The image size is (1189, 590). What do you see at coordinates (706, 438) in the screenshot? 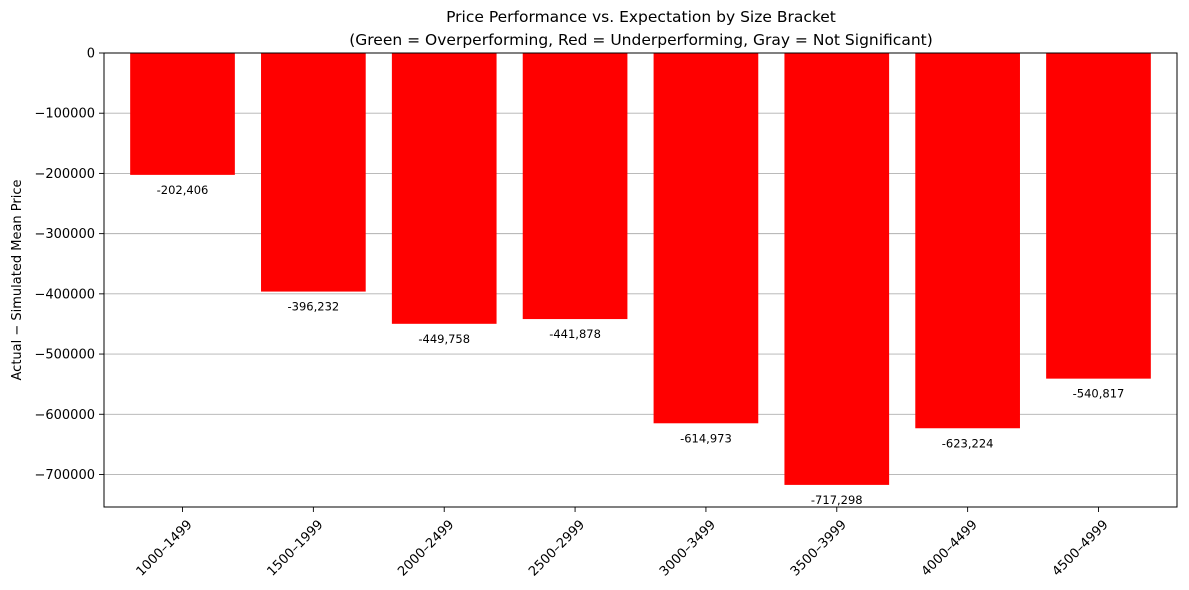
I see `data-label: -614,973` at bounding box center [706, 438].